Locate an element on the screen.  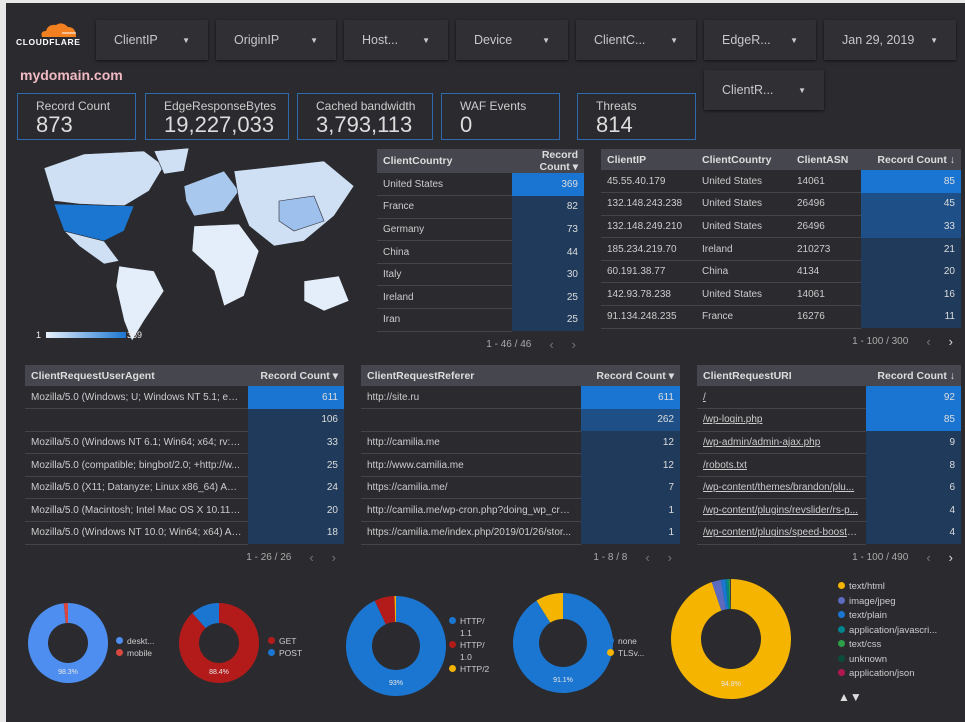
table-row: 142.93.78.238 United States 14061 16 is located at coordinates (781, 294).